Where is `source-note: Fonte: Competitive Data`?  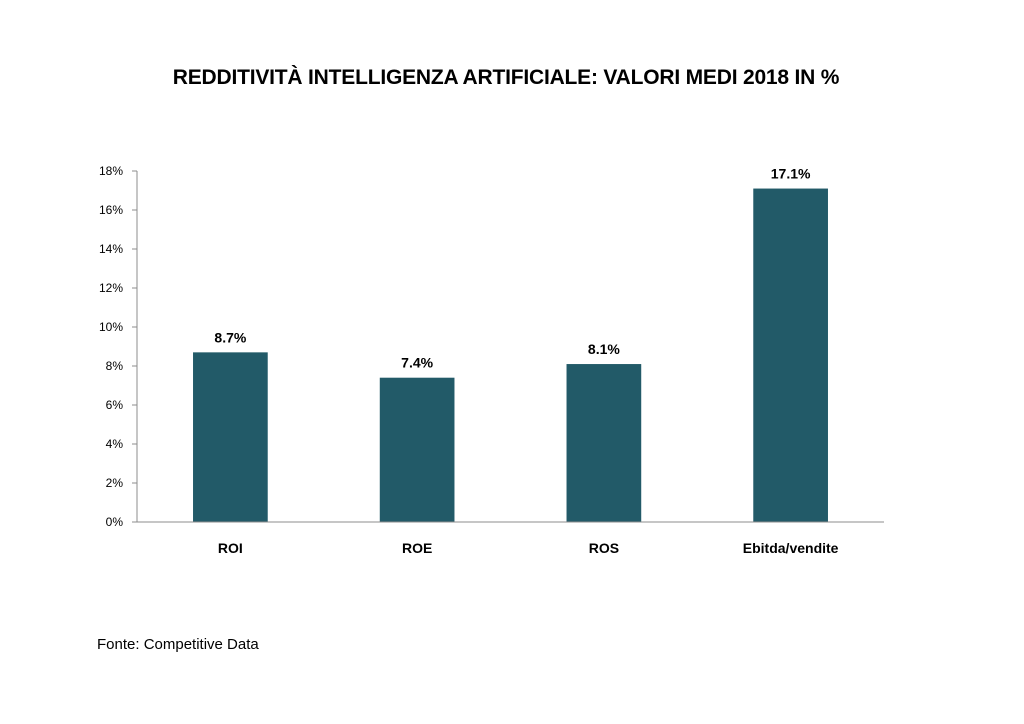 source-note: Fonte: Competitive Data is located at coordinates (178, 644).